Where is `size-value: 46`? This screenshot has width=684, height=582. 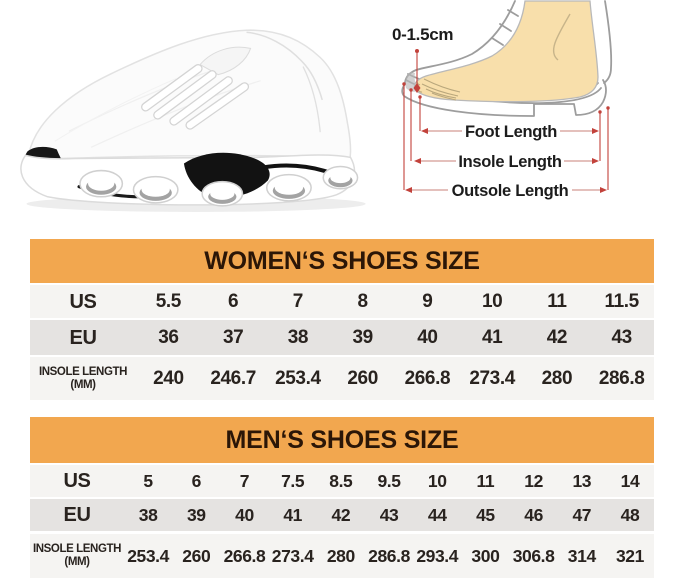
size-value: 46 is located at coordinates (533, 514).